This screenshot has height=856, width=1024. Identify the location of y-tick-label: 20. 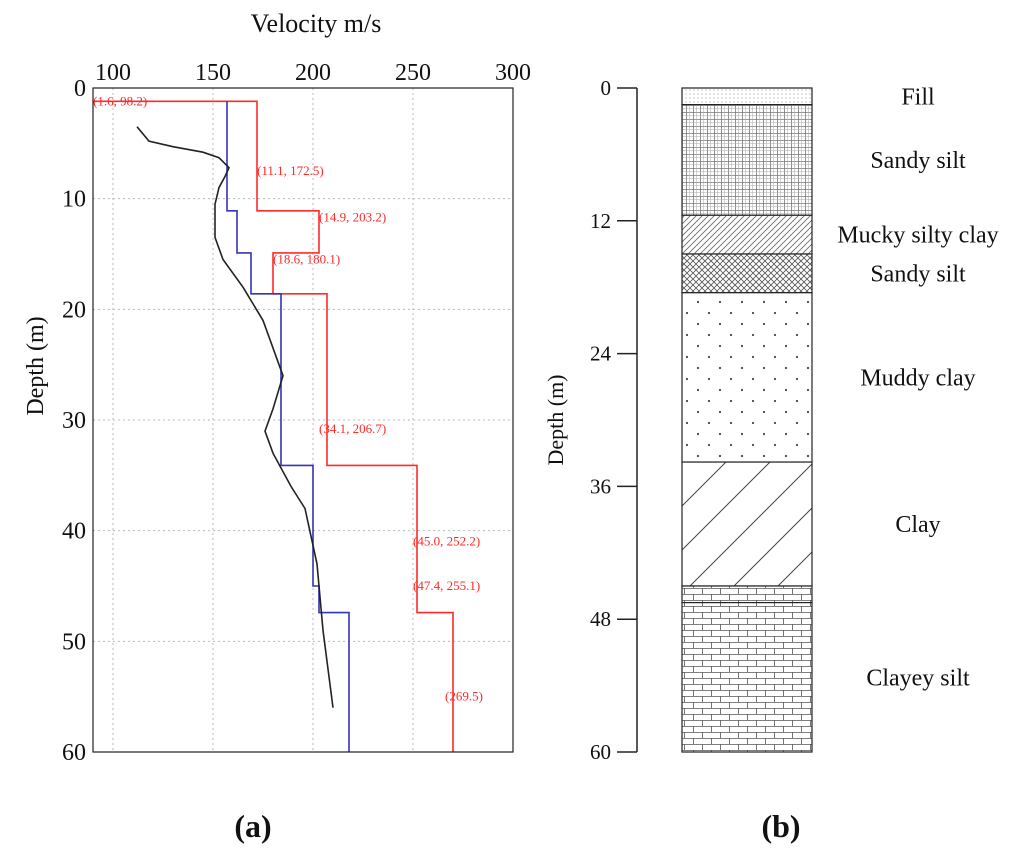
(74, 310).